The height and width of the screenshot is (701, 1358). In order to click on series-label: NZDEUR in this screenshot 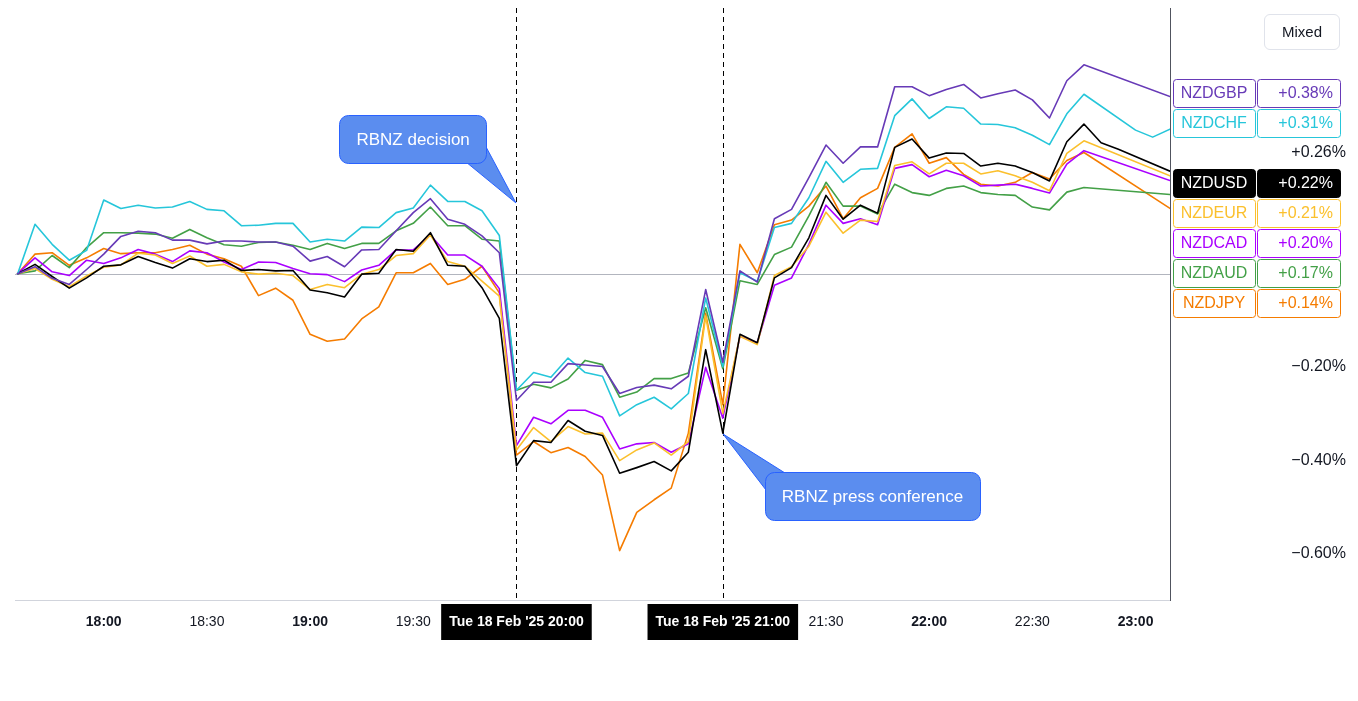, I will do `click(1214, 212)`.